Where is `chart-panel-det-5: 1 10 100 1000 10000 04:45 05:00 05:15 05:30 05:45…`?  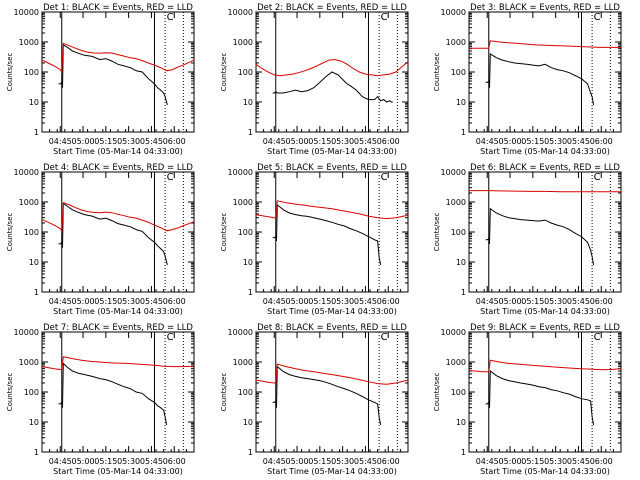
chart-panel-det-5: 1 10 100 1000 10000 04:45 05:00 05:15 05:30 05:45… is located at coordinates (314, 239).